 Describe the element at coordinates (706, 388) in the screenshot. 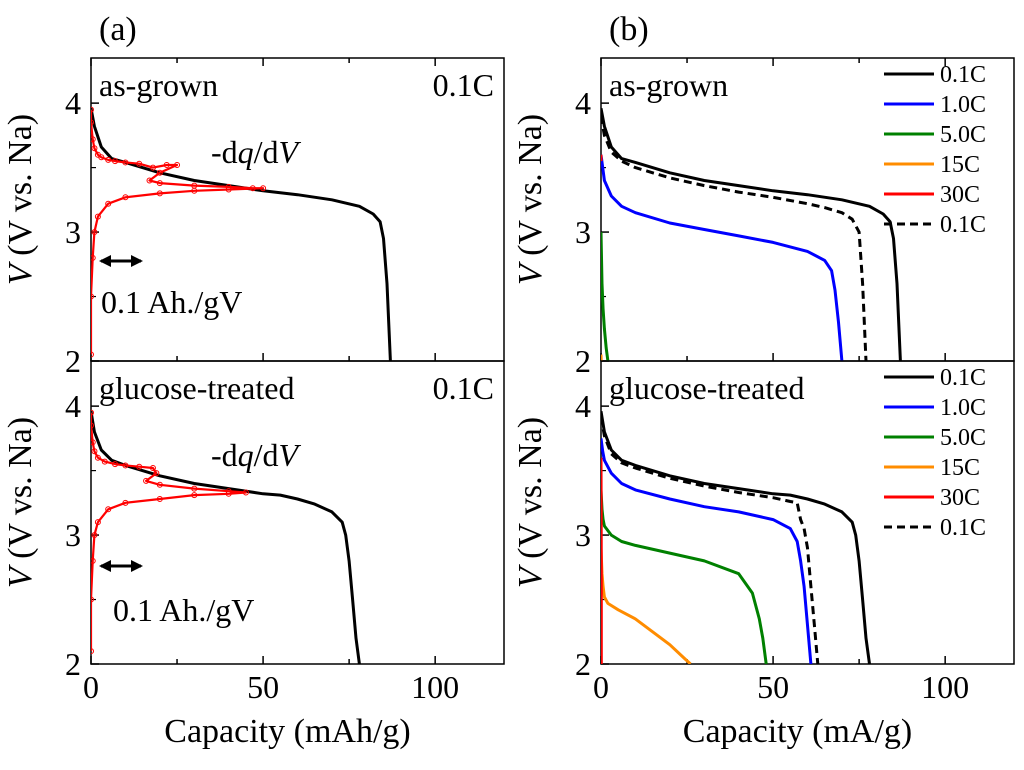

I see `sample-label: glucose-treated` at that location.